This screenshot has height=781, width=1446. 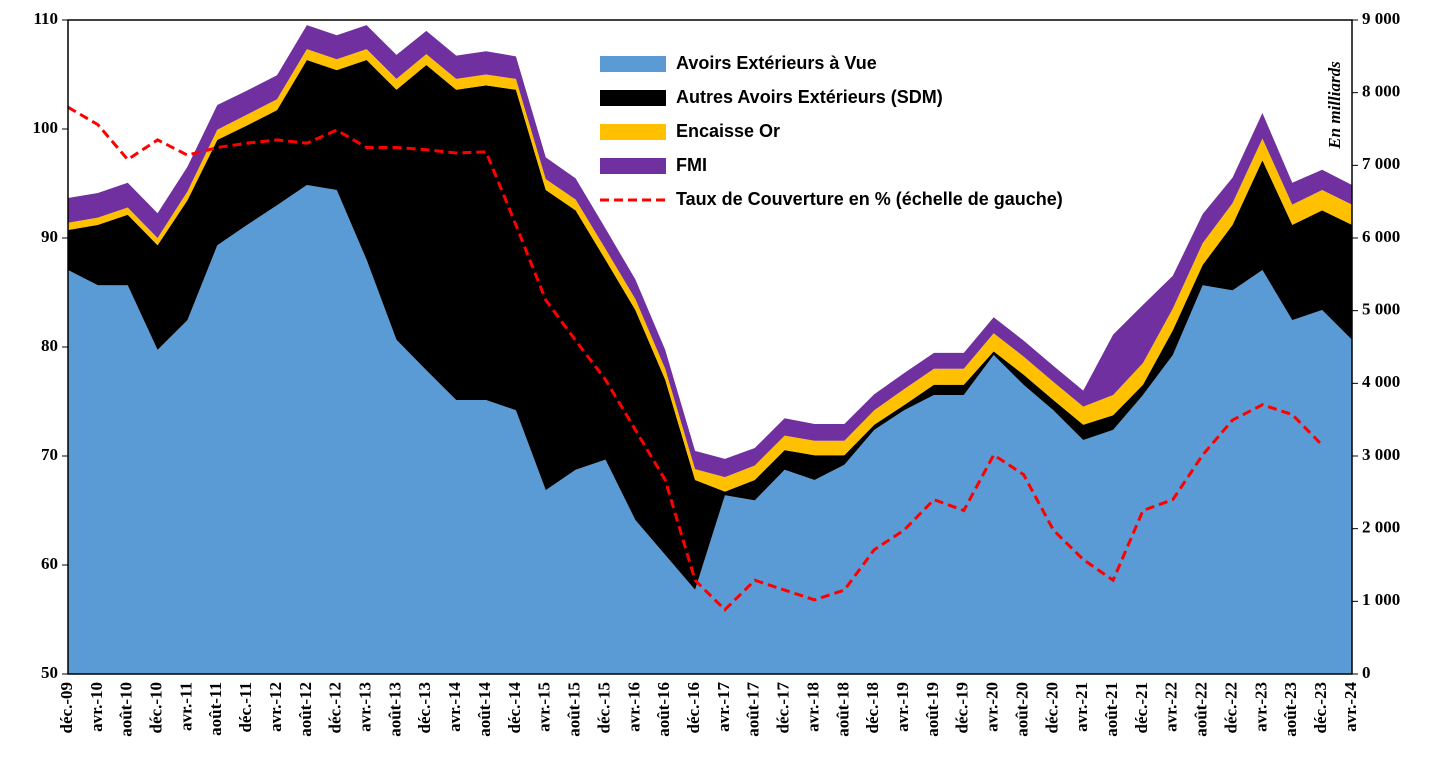 What do you see at coordinates (723, 707) in the screenshot?
I see `x-tick-label: avr.-17` at bounding box center [723, 707].